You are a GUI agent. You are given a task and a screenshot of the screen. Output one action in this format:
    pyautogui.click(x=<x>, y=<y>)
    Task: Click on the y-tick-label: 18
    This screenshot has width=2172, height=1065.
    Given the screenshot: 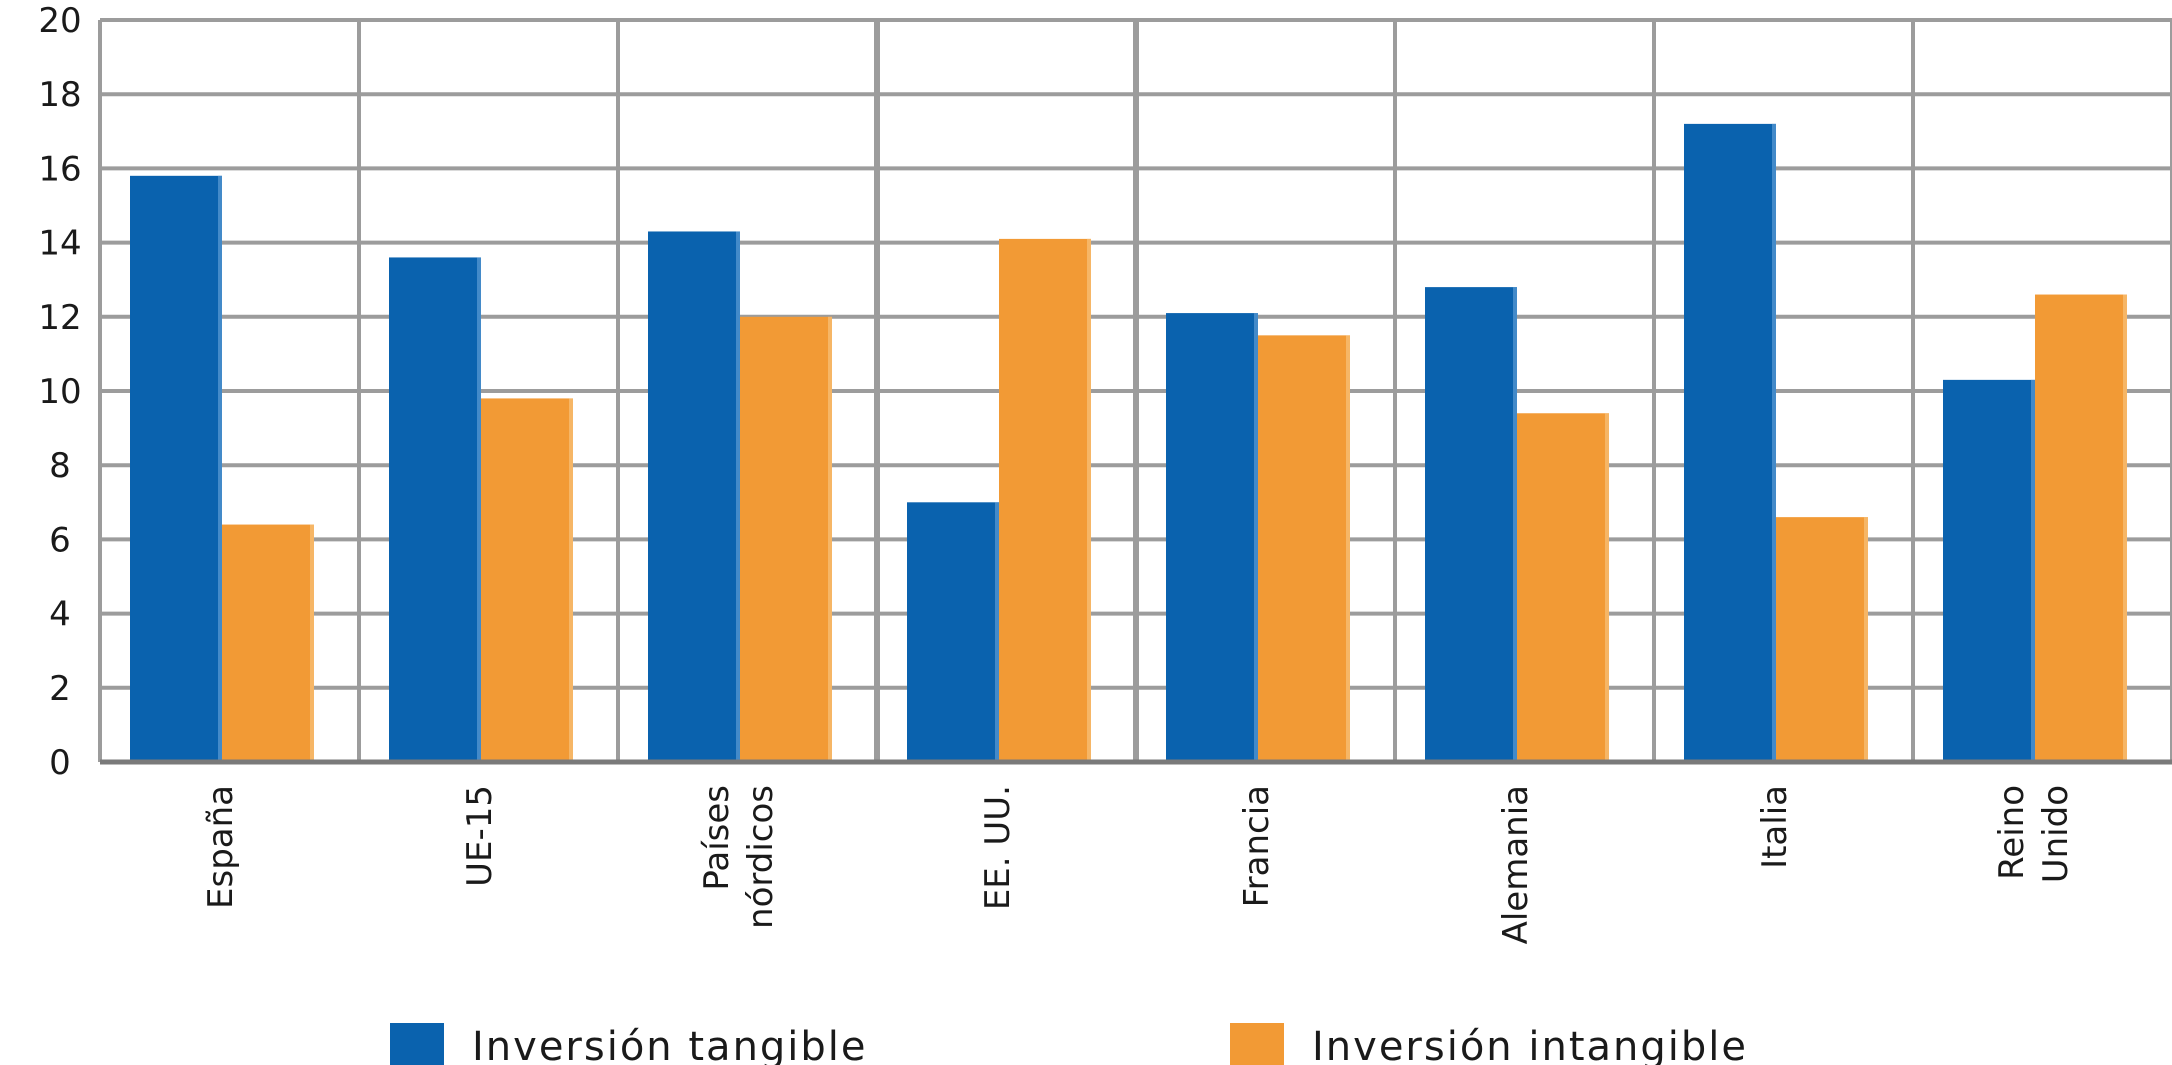 What is the action you would take?
    pyautogui.click(x=59, y=95)
    